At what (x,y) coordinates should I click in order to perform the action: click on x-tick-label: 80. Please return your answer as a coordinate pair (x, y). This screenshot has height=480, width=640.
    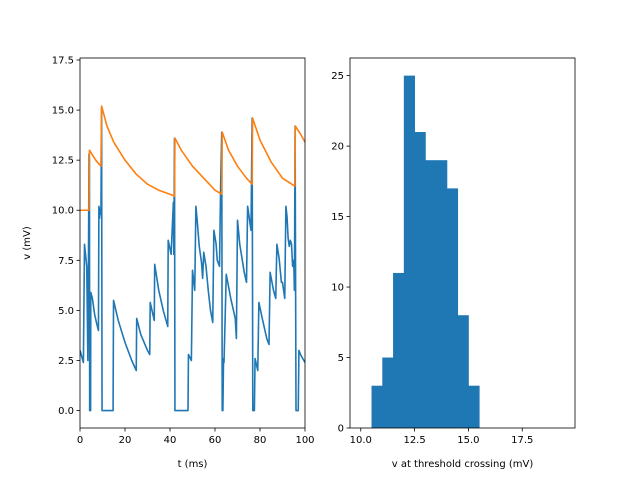
    Looking at the image, I should click on (260, 440).